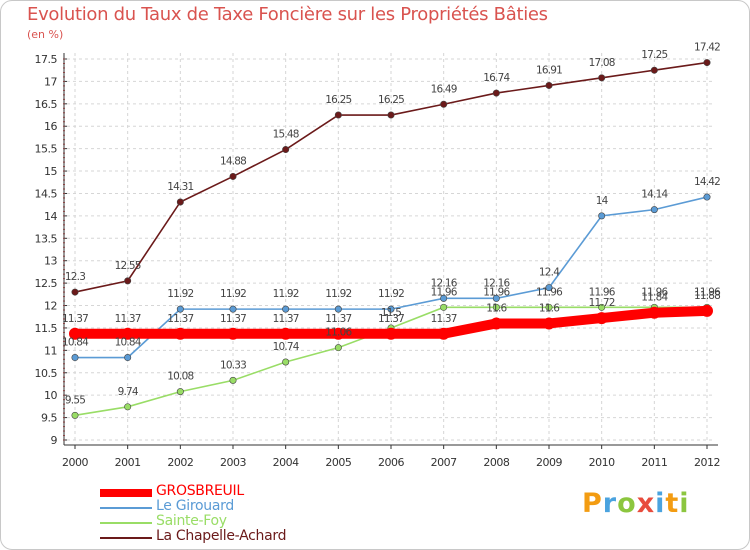 The width and height of the screenshot is (750, 550). What do you see at coordinates (233, 161) in the screenshot?
I see `data-label: 14.88` at bounding box center [233, 161].